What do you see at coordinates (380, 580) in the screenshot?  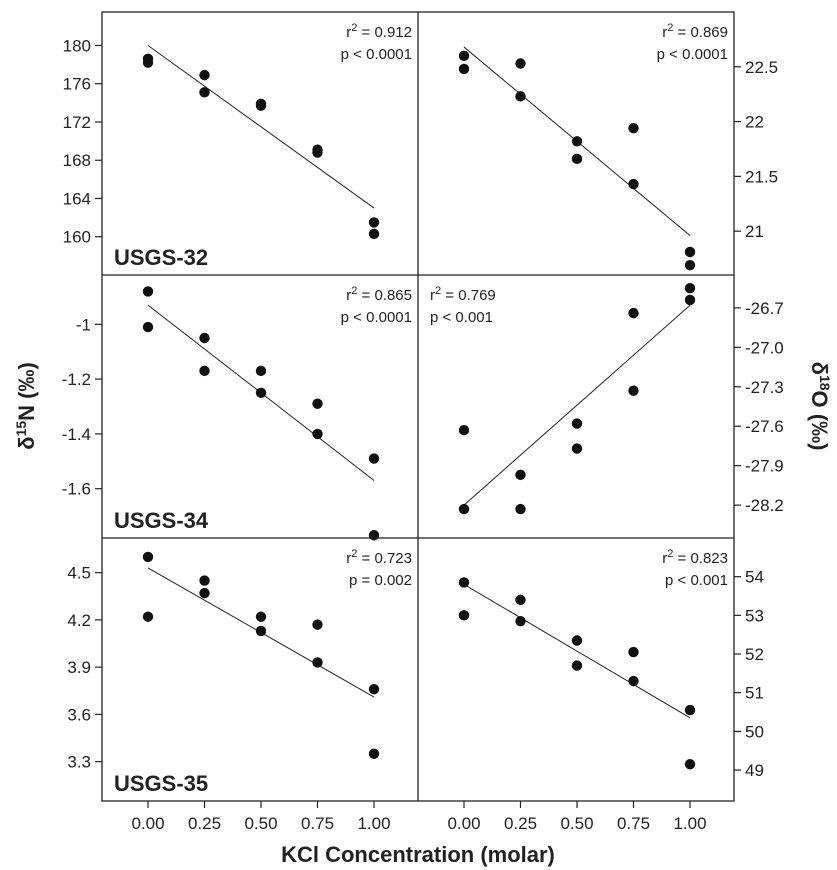 I see `p-value-text: p = 0.002` at bounding box center [380, 580].